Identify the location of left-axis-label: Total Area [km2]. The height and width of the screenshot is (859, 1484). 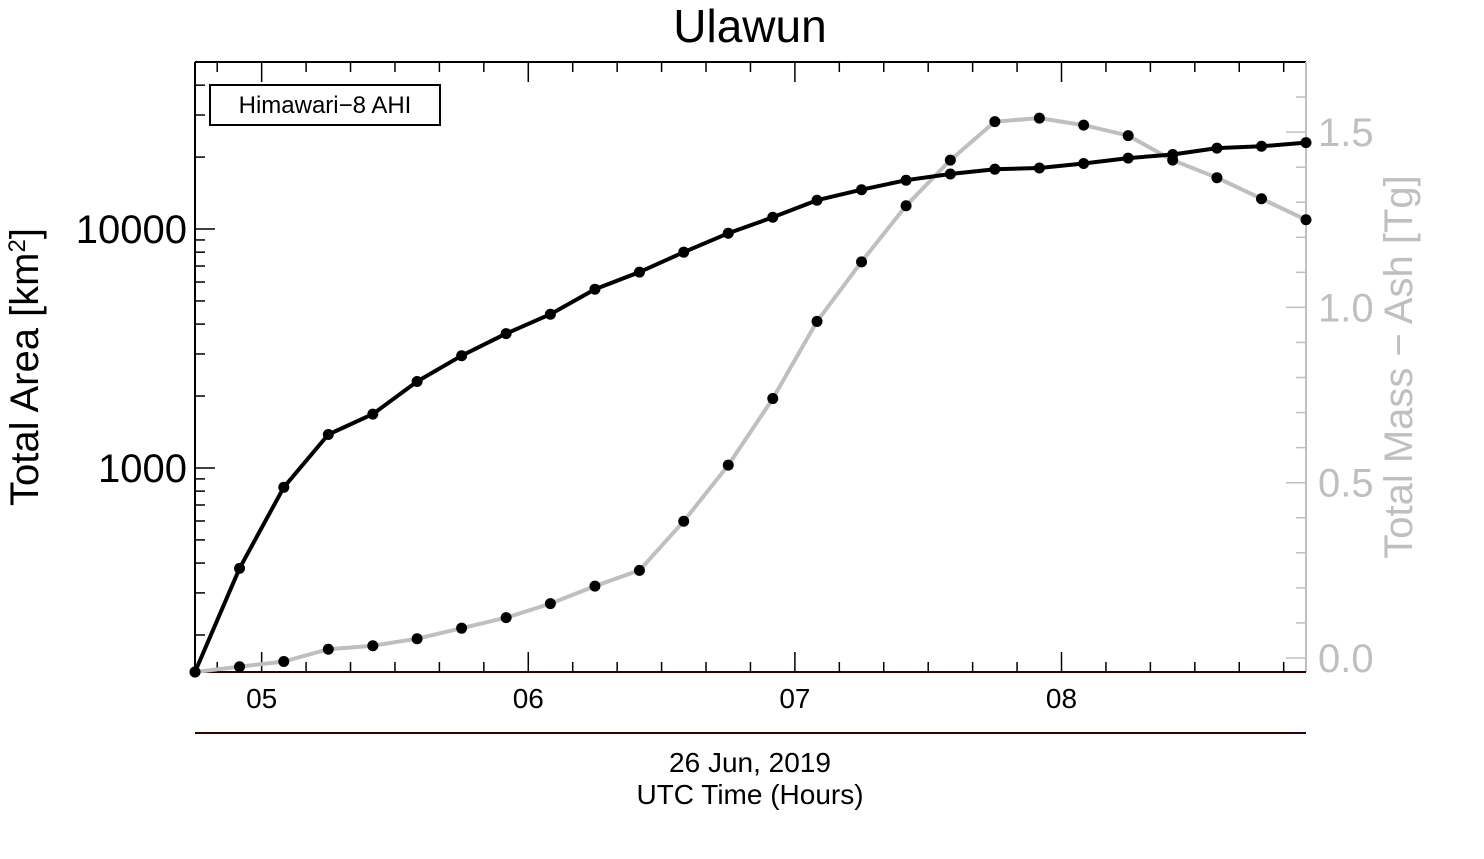
(25, 367).